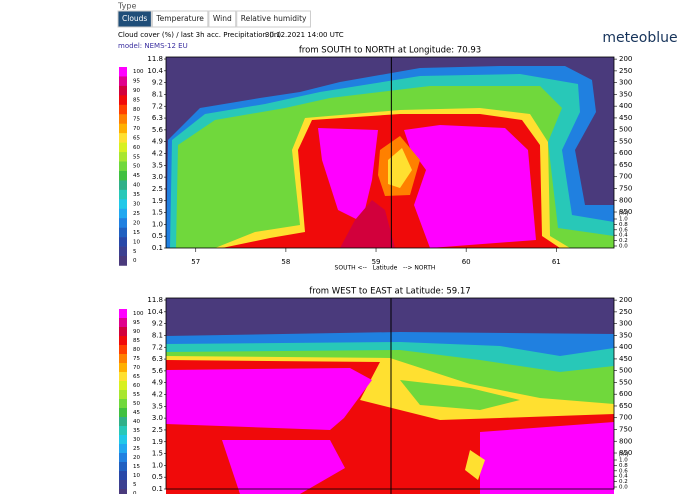 This screenshot has height=498, width=690. Describe the element at coordinates (157, 454) in the screenshot. I see `y-tick-label: 1.5` at that location.